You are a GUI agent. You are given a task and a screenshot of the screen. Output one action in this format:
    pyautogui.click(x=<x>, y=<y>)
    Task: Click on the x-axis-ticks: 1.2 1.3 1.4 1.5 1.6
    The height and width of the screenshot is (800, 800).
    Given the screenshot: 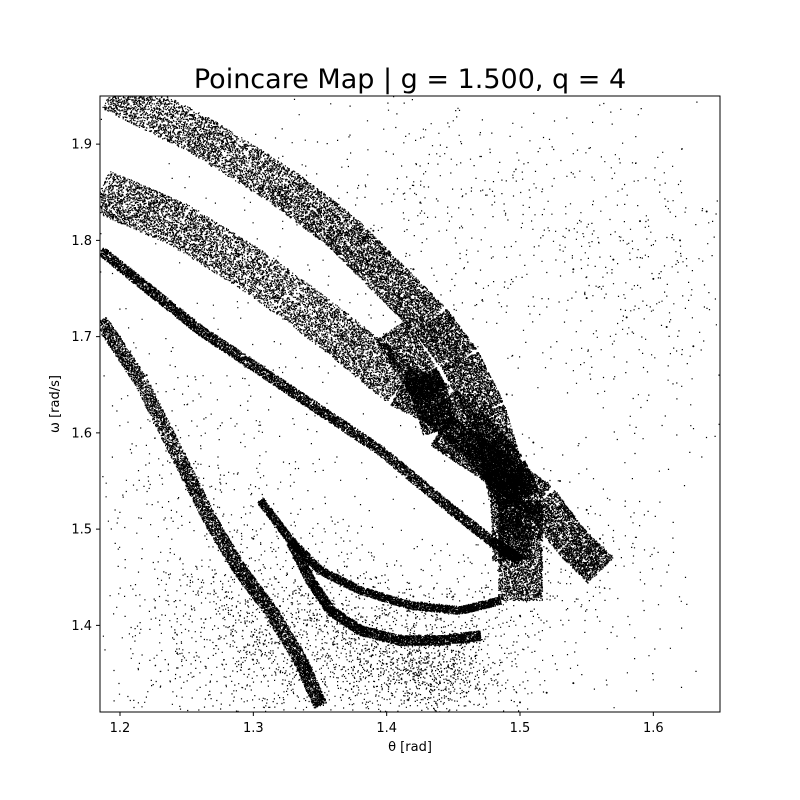 What is the action you would take?
    pyautogui.click(x=387, y=724)
    